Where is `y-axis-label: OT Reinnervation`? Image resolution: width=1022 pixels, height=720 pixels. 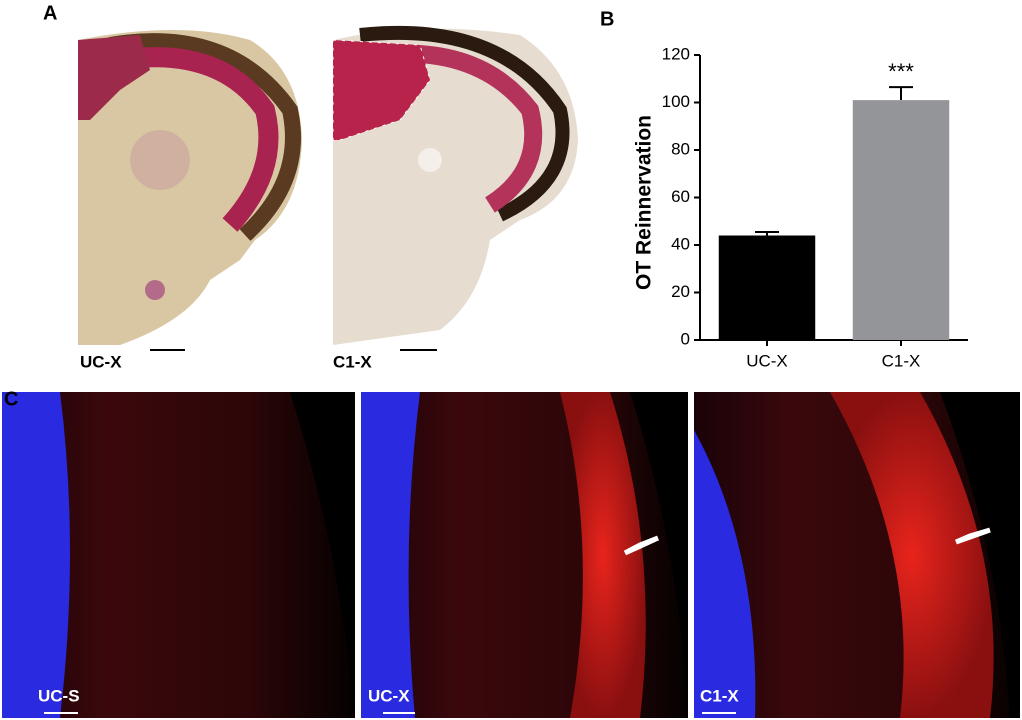 y-axis-label: OT Reinnervation is located at coordinates (644, 202).